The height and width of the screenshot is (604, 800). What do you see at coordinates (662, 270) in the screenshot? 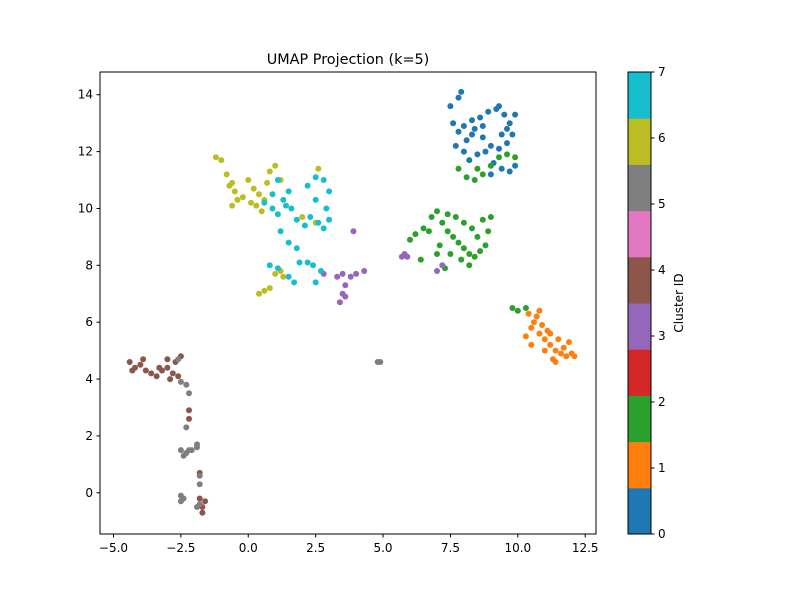
I see `colorbar-tick-label: 4` at bounding box center [662, 270].